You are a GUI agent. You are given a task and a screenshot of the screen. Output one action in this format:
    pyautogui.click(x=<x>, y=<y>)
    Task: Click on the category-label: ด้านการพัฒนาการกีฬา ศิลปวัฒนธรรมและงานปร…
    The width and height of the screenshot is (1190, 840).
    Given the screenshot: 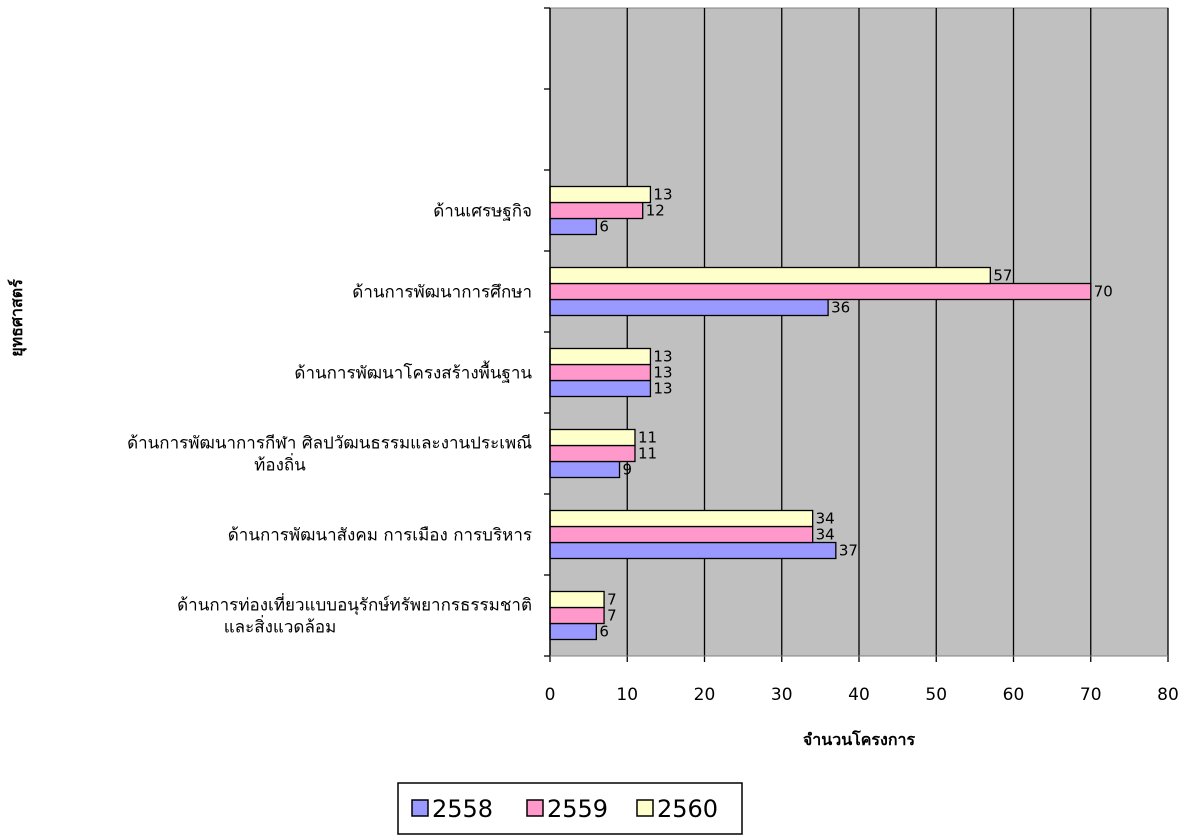 What is the action you would take?
    pyautogui.click(x=329, y=444)
    